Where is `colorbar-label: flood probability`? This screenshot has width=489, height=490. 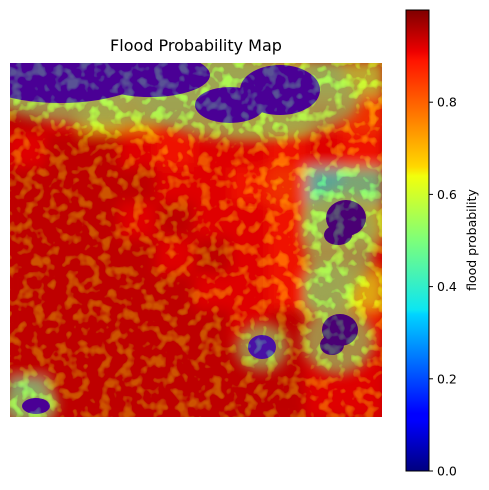 colorbar-label: flood probability is located at coordinates (471, 240).